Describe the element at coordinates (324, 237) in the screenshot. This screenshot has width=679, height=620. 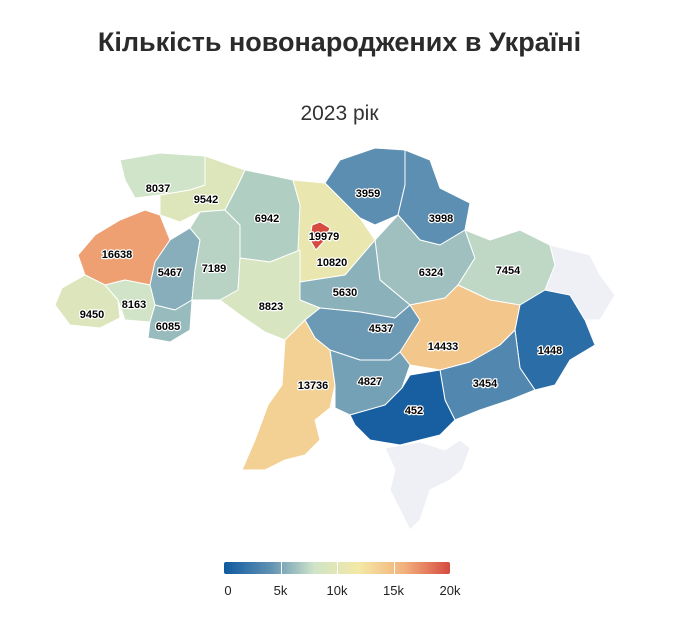
I see `region-value-label-kyiv-city: 19979` at that location.